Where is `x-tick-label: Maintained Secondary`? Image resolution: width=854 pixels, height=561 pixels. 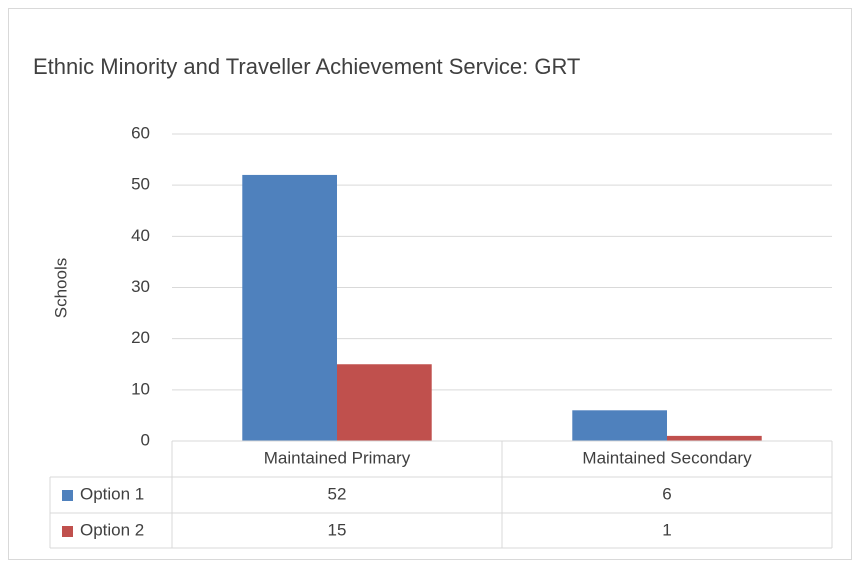 x-tick-label: Maintained Secondary is located at coordinates (667, 457).